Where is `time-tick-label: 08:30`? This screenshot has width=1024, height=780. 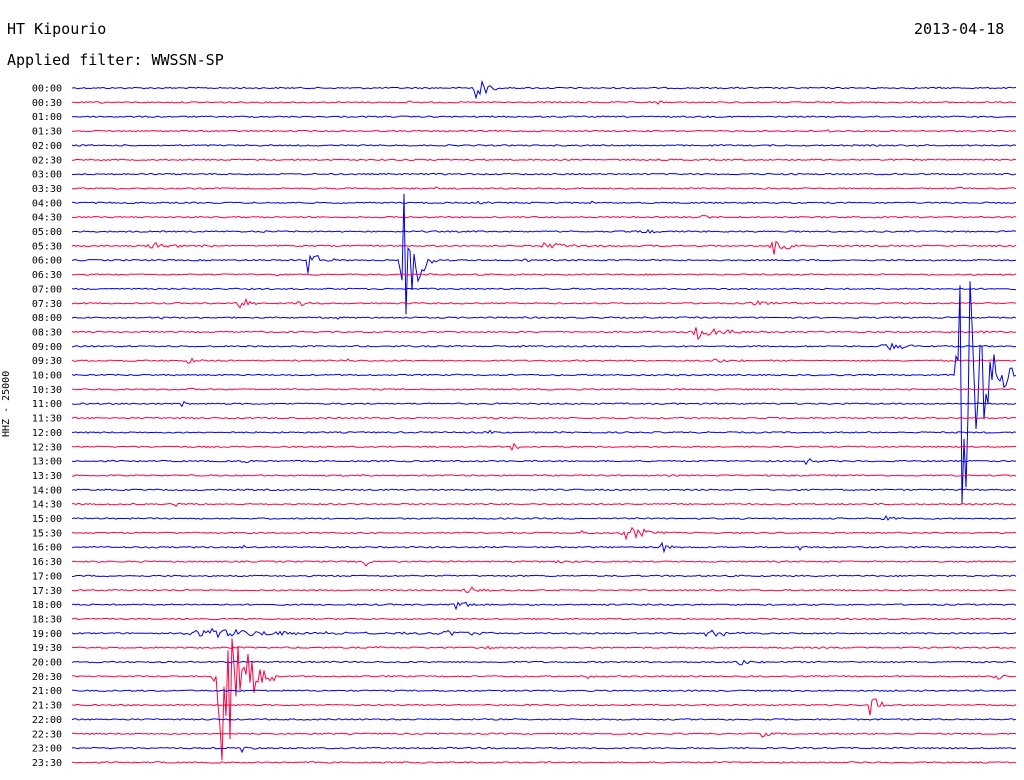 time-tick-label: 08:30 is located at coordinates (47, 332).